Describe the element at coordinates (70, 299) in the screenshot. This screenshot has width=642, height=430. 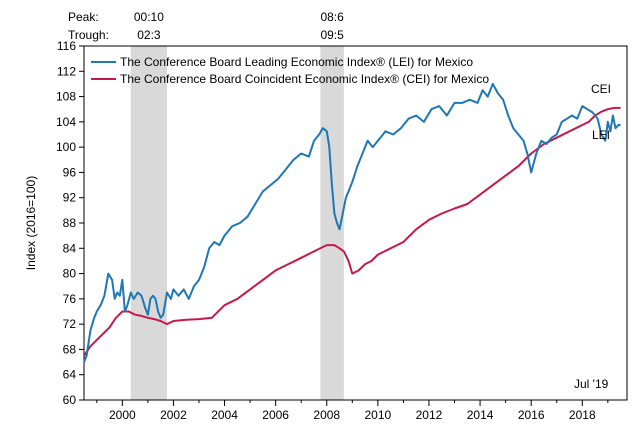
I see `y-tick-label: 76` at that location.